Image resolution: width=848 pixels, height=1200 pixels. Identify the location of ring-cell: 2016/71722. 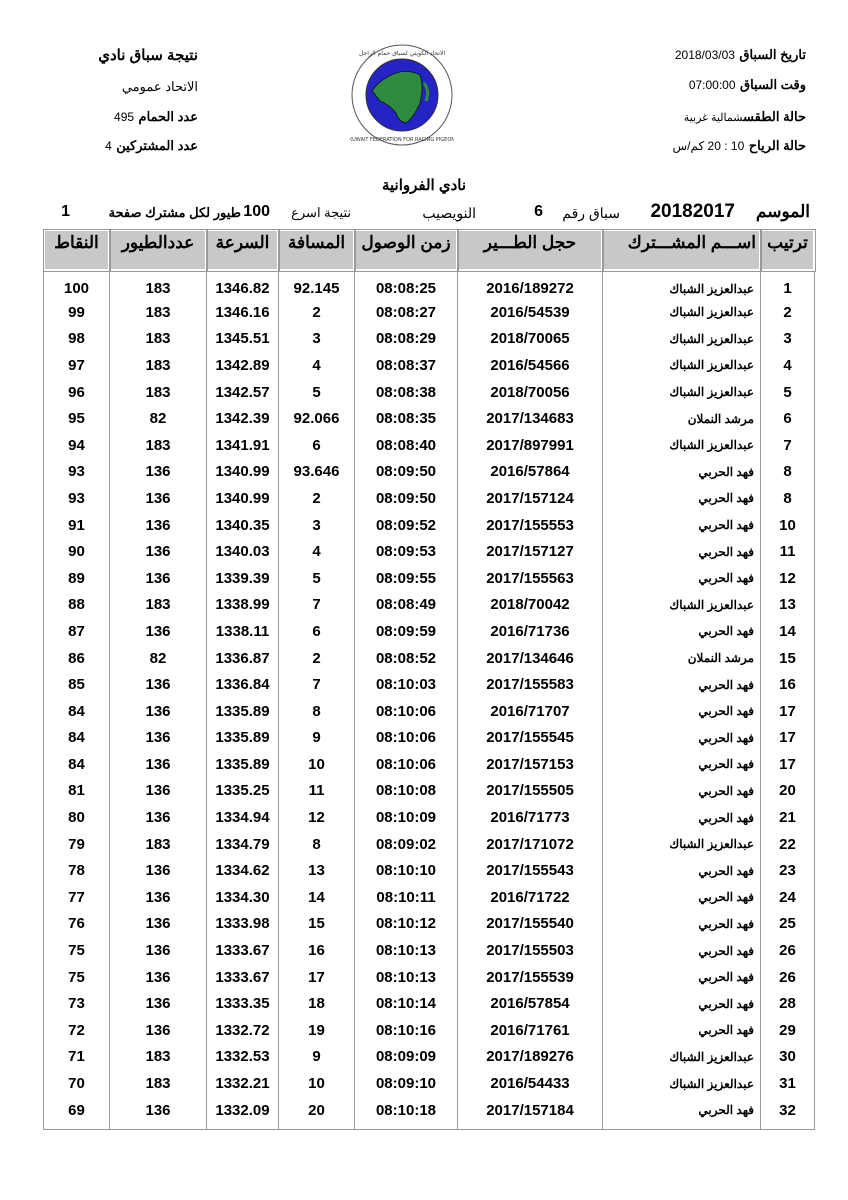
(530, 897).